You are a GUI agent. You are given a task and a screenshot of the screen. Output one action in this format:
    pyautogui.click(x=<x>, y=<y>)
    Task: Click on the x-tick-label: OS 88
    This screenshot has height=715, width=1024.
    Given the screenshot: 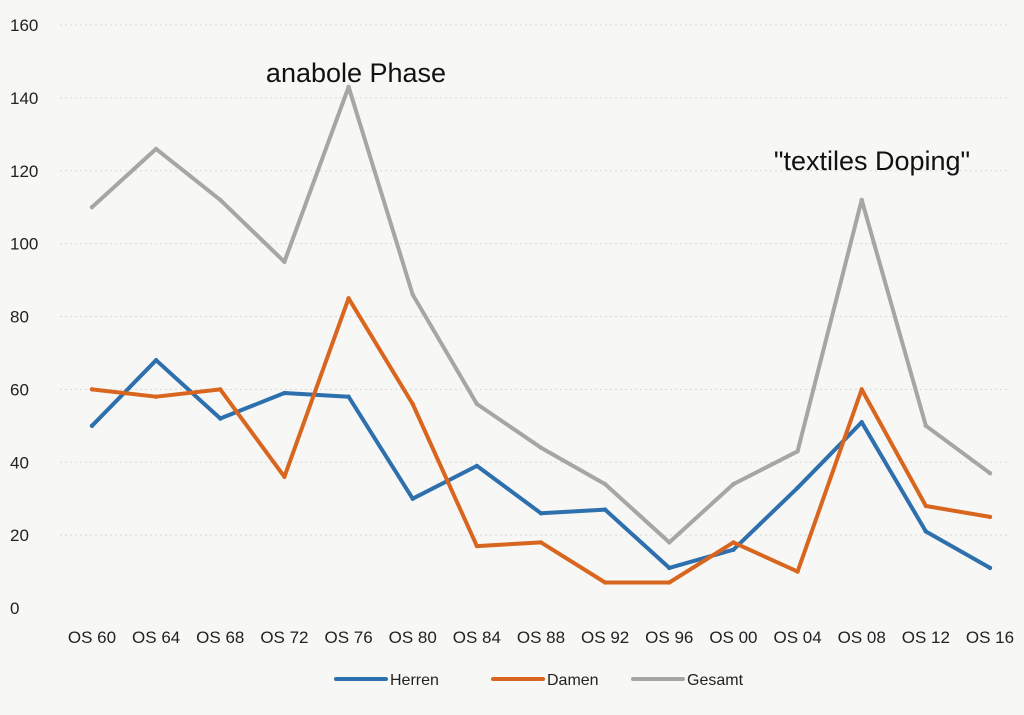 What is the action you would take?
    pyautogui.click(x=541, y=637)
    